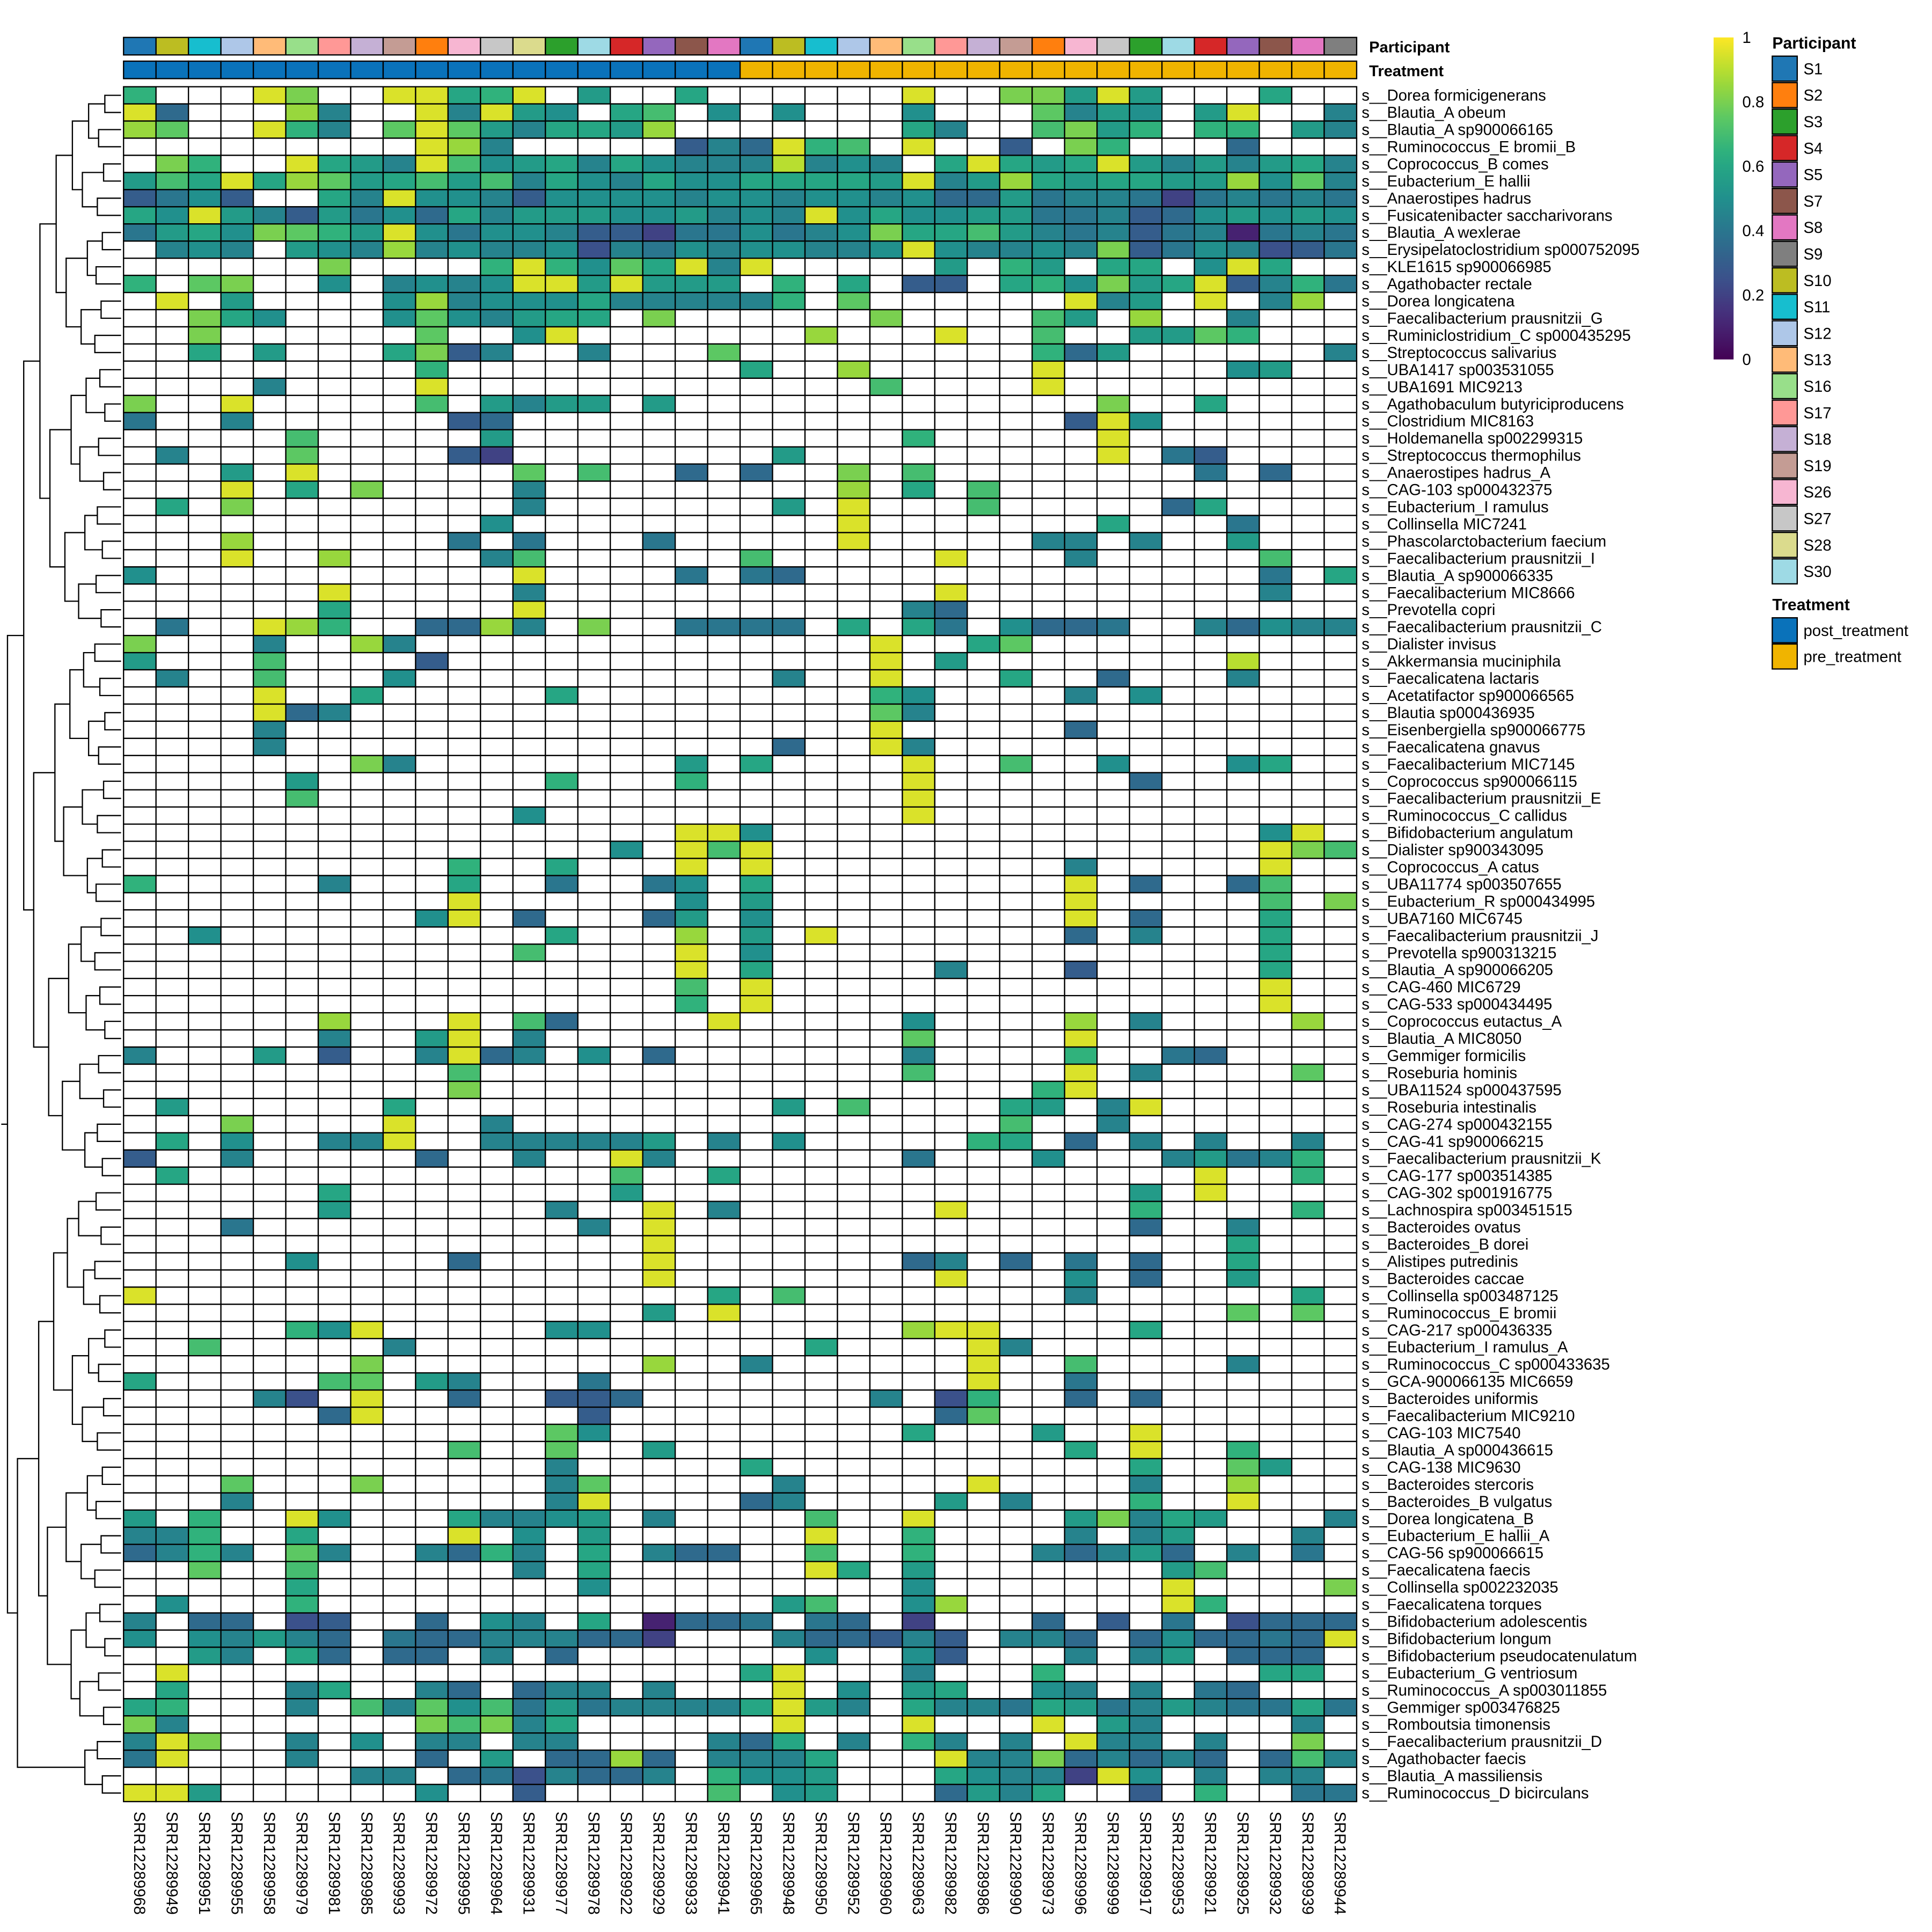 This screenshot has height=1932, width=1932. What do you see at coordinates (1785, 253) in the screenshot?
I see `participant-legend-swatch` at bounding box center [1785, 253].